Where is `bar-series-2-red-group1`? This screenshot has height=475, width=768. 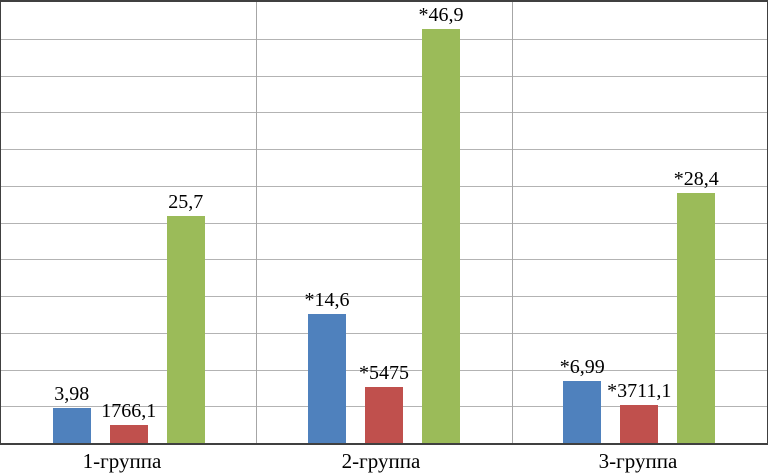 bar-series-2-red-group1 is located at coordinates (128, 433).